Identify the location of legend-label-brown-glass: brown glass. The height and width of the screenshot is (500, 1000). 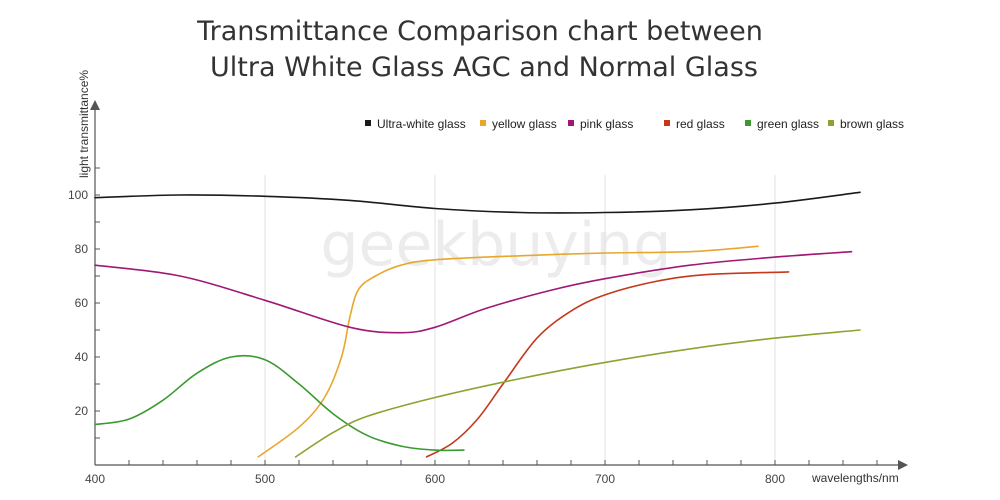
(872, 124).